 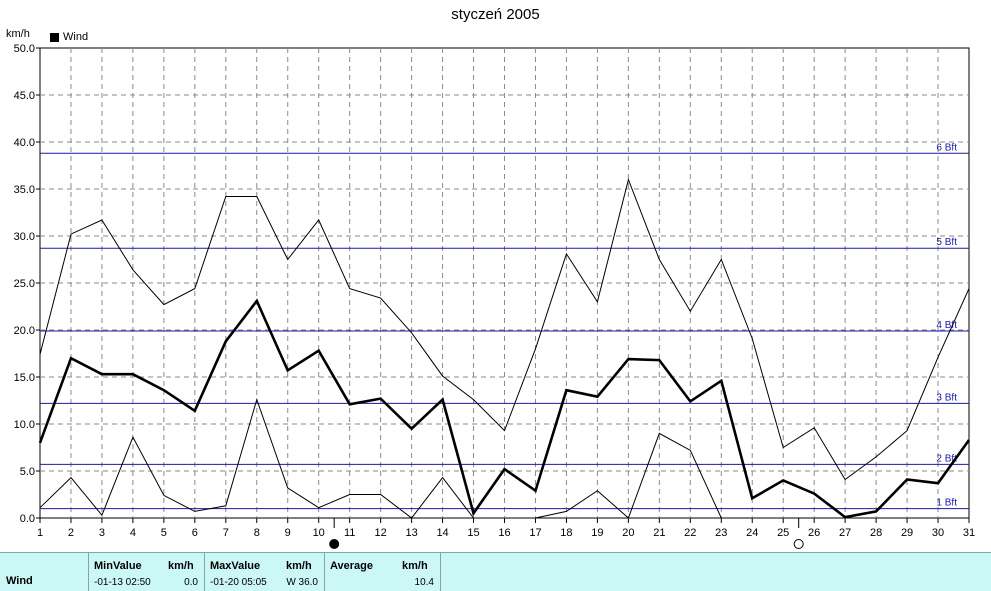 What do you see at coordinates (628, 533) in the screenshot?
I see `x-tick-label: 20` at bounding box center [628, 533].